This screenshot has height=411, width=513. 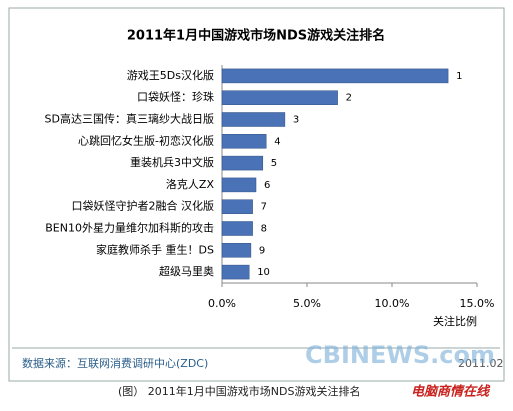 I want to click on caption: (图） 2011年1月中国游戏市场NDS游戏关注排名, so click(x=239, y=391).